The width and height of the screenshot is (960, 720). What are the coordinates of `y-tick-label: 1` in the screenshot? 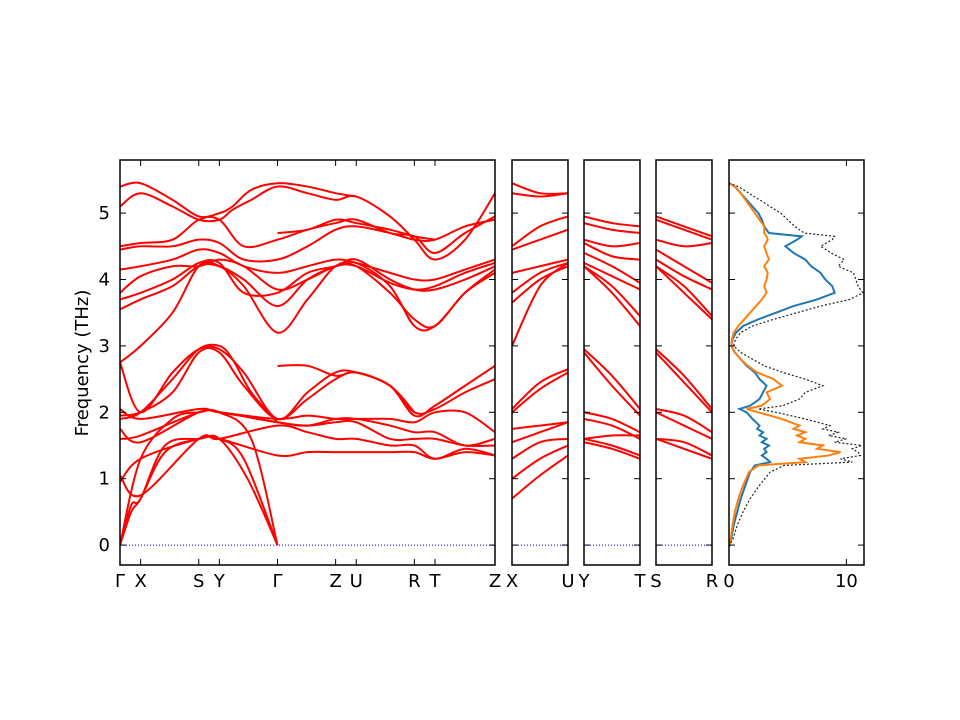 It's located at (104, 479).